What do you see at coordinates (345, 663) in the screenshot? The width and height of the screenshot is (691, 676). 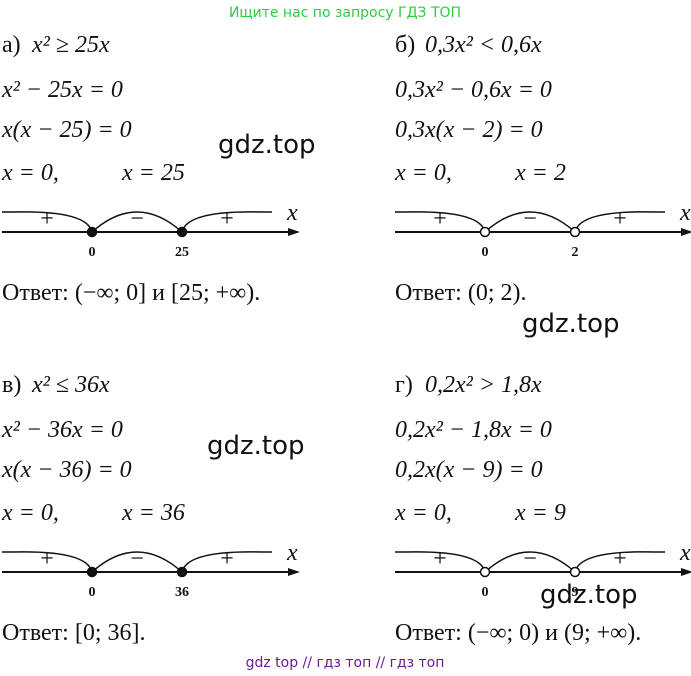 I see `footer: gdz top // гдз топ // гдз топ` at bounding box center [345, 663].